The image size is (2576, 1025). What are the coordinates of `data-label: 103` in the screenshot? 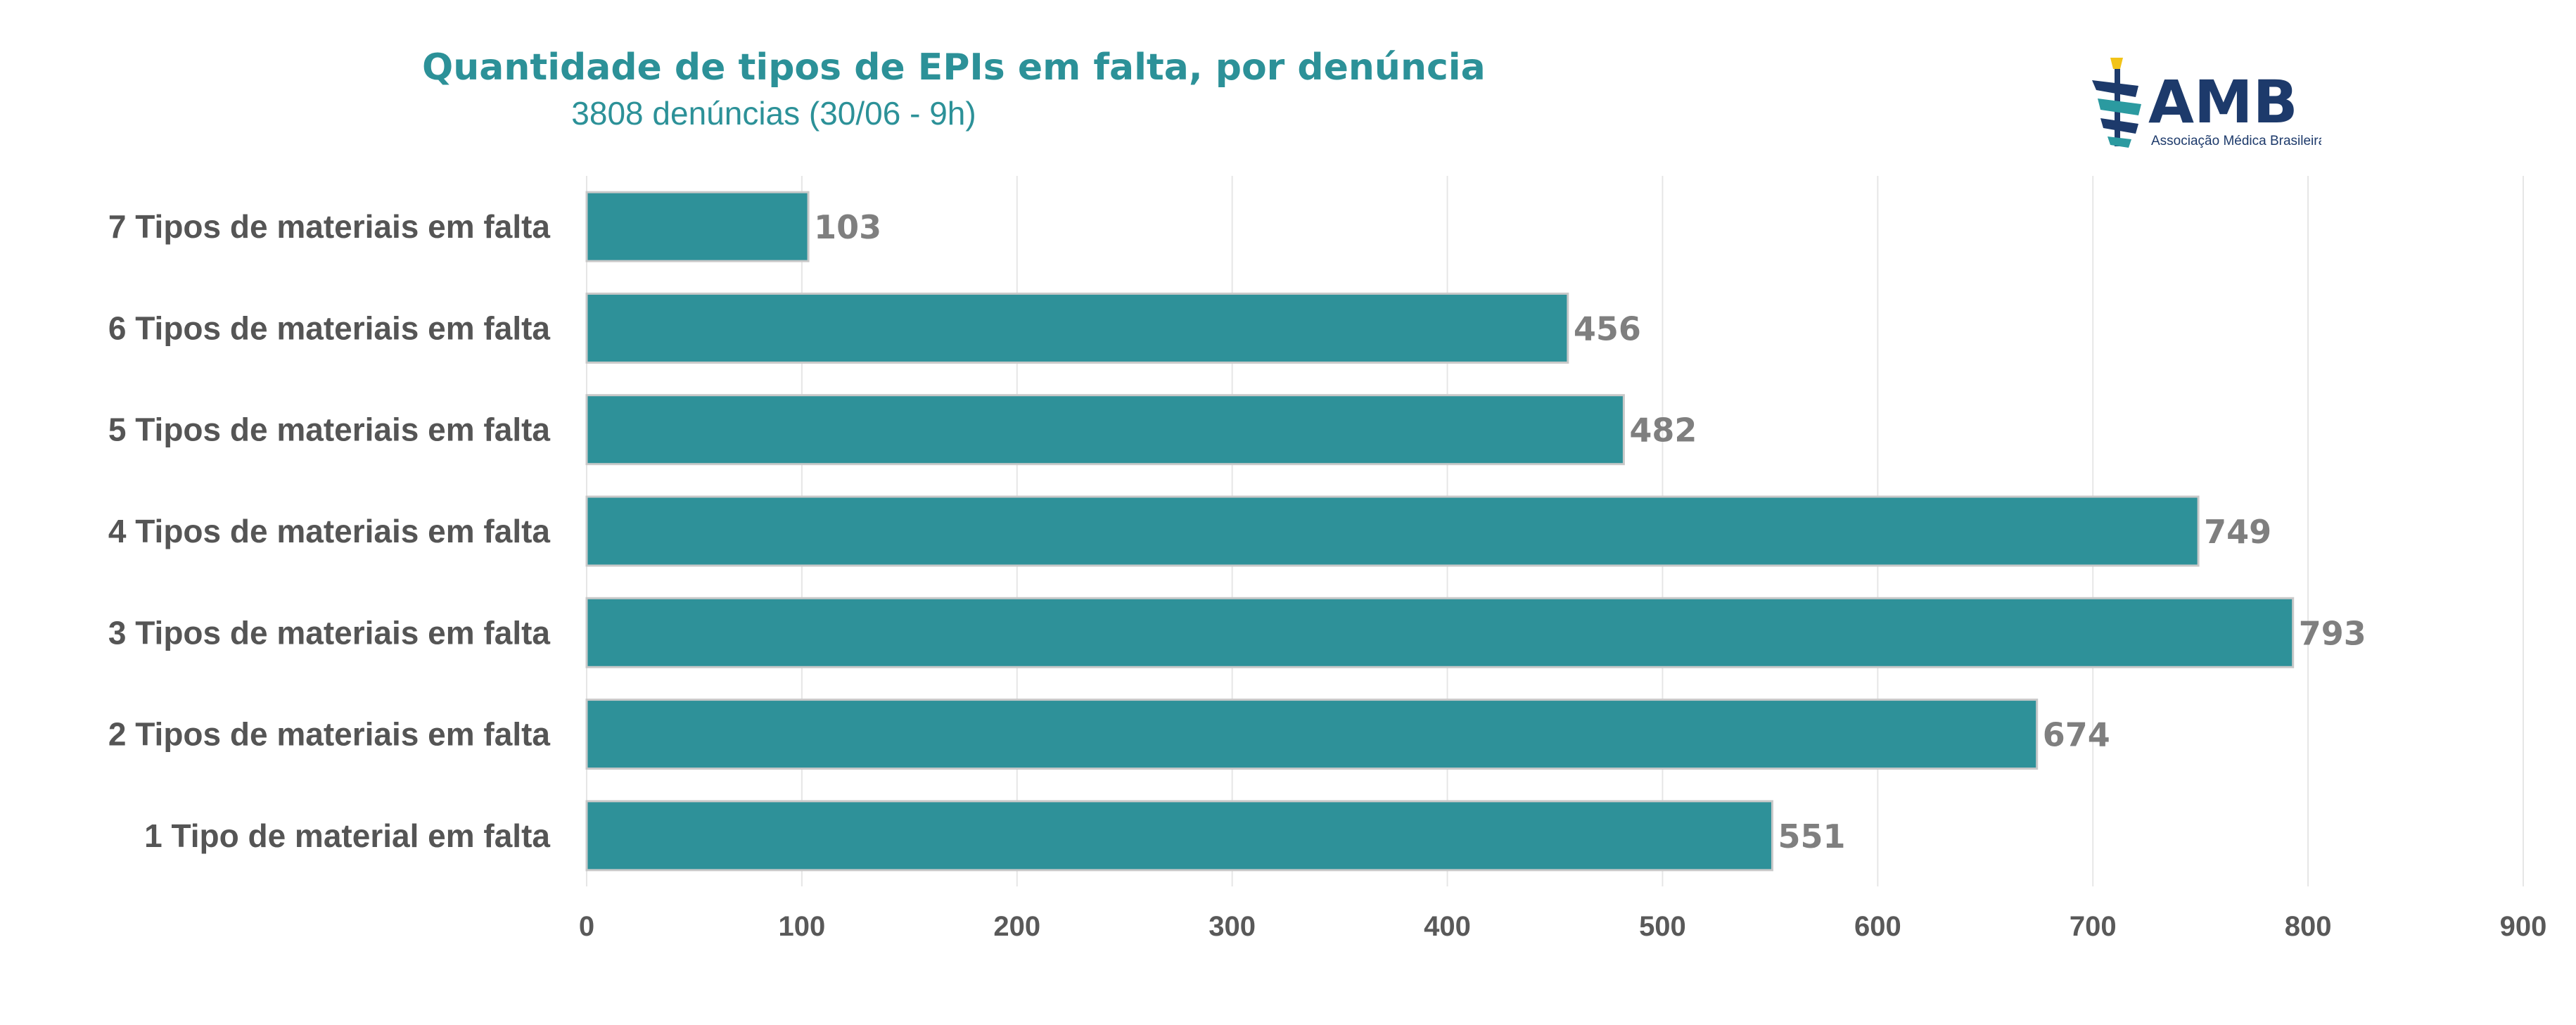 It's located at (847, 227).